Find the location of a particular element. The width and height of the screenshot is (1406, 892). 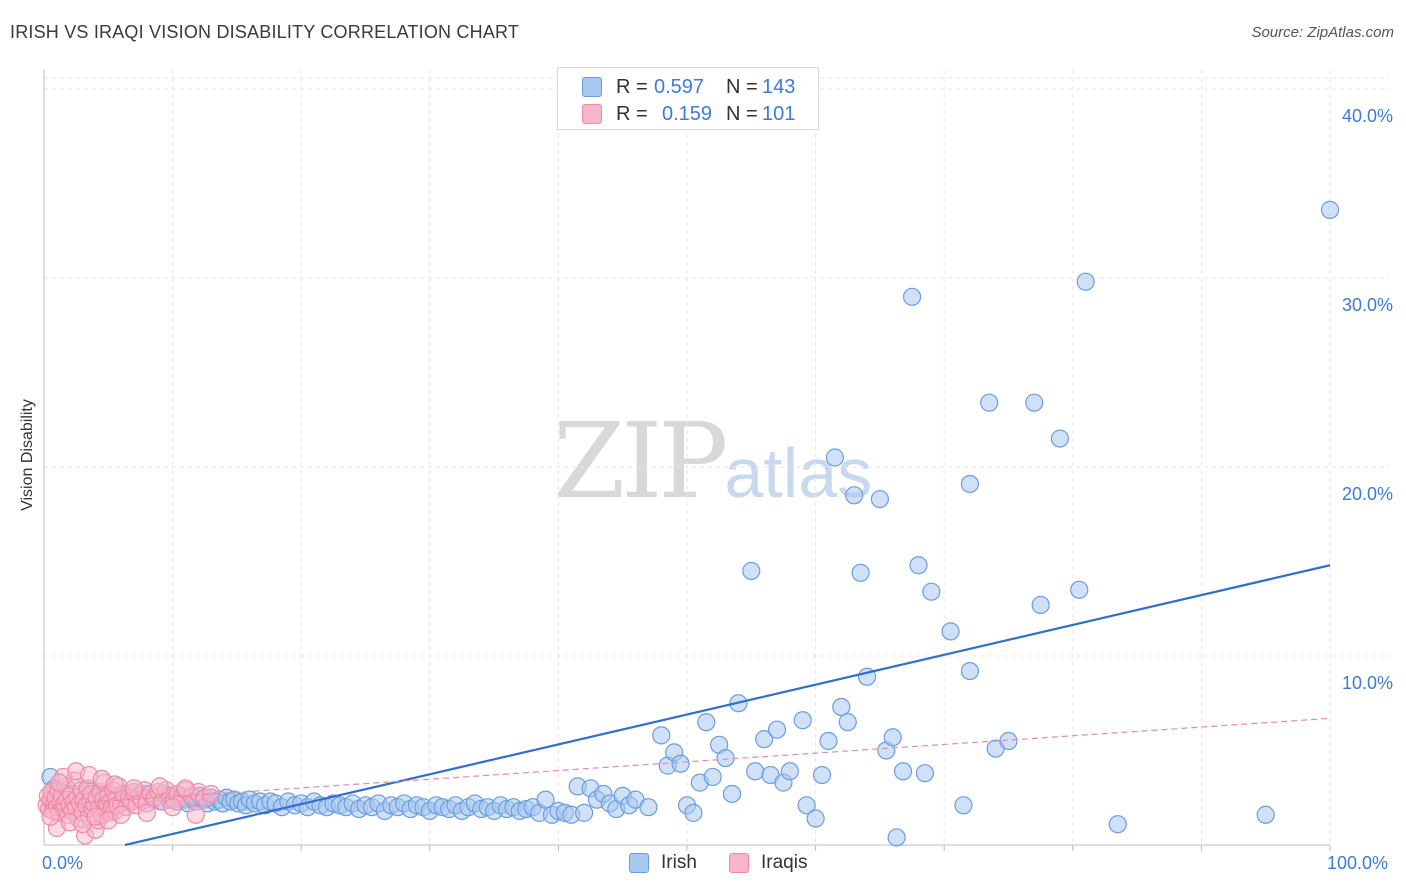

y-tick-label: 40.0% is located at coordinates (1367, 115).